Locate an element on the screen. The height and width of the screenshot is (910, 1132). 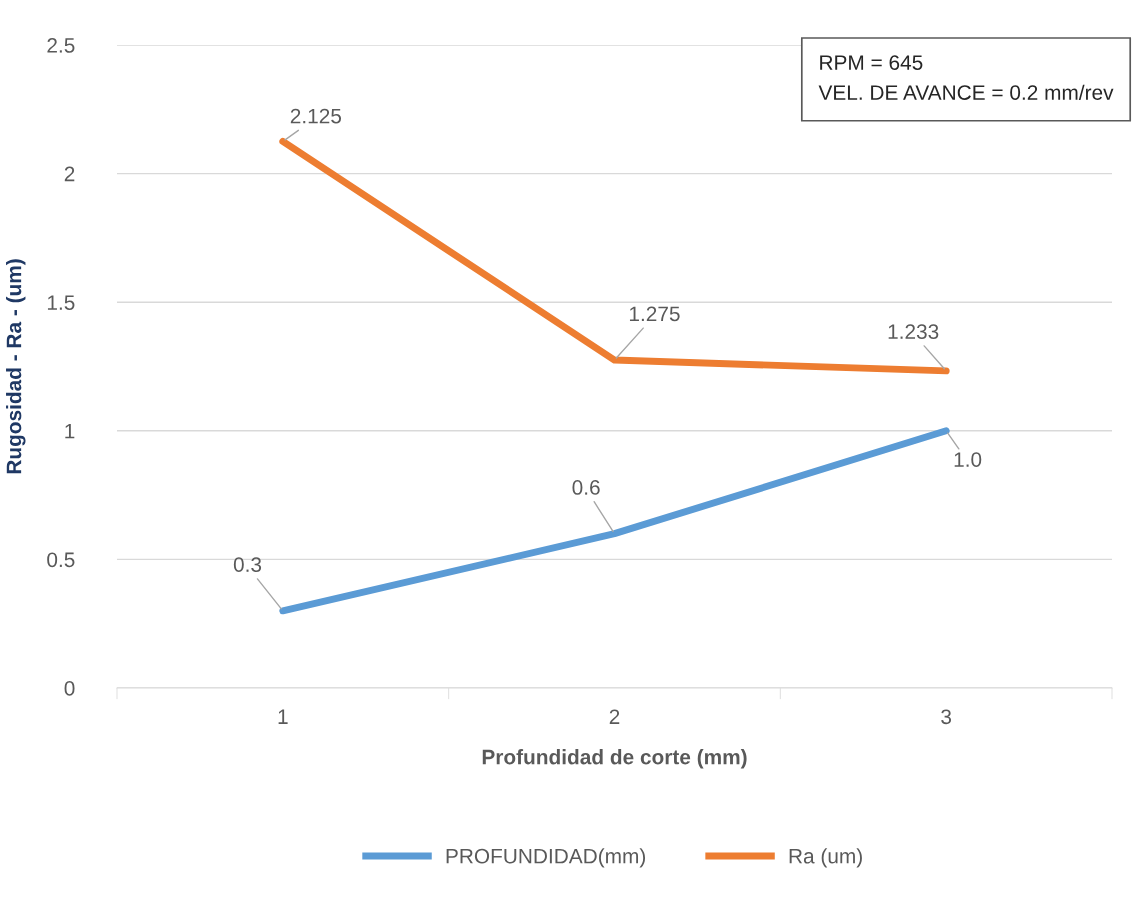
x-tick-label: 3 is located at coordinates (946, 717).